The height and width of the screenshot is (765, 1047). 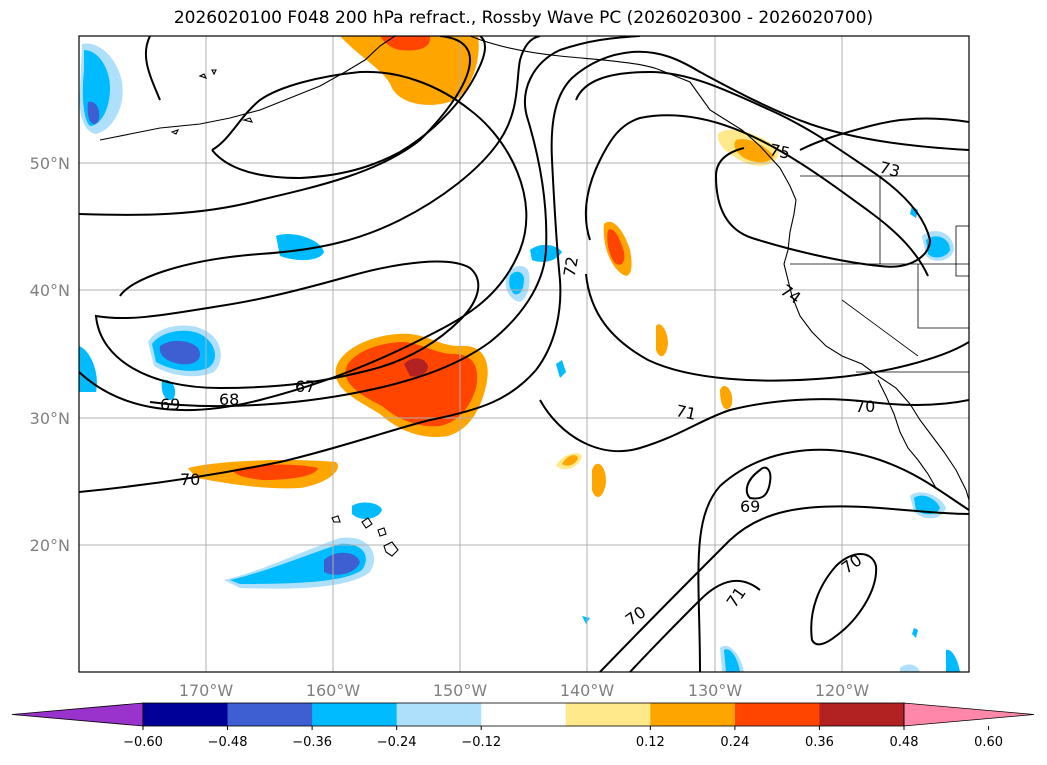 What do you see at coordinates (889, 170) in the screenshot?
I see `contour-label: 73` at bounding box center [889, 170].